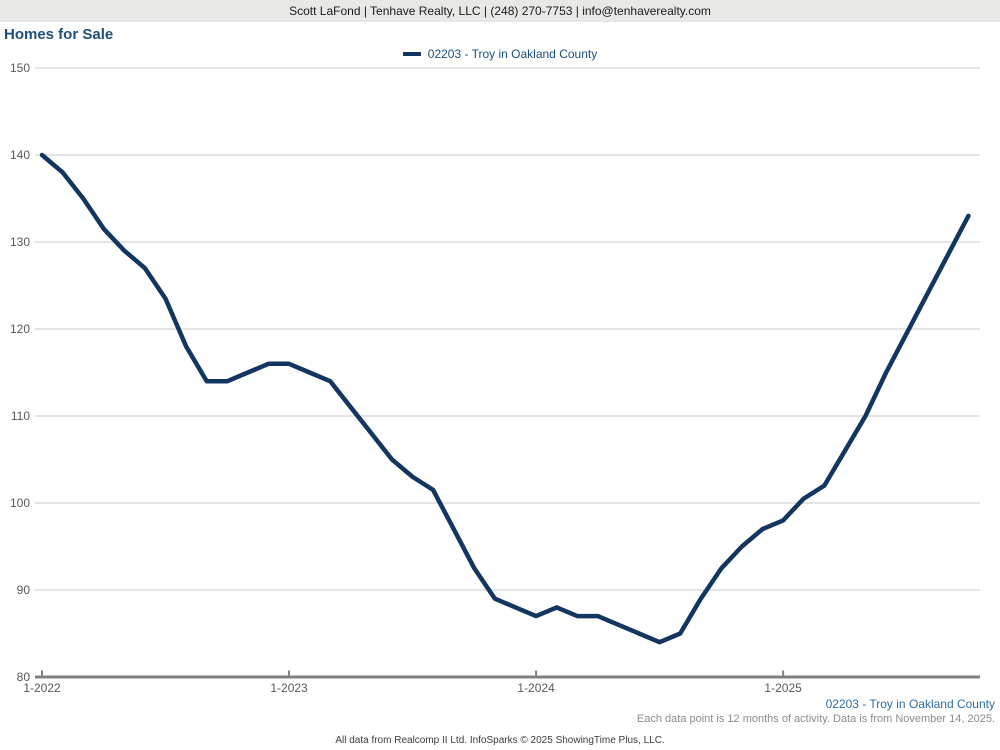 This screenshot has height=750, width=1000. Describe the element at coordinates (20, 242) in the screenshot. I see `y-axis-label: 130` at that location.